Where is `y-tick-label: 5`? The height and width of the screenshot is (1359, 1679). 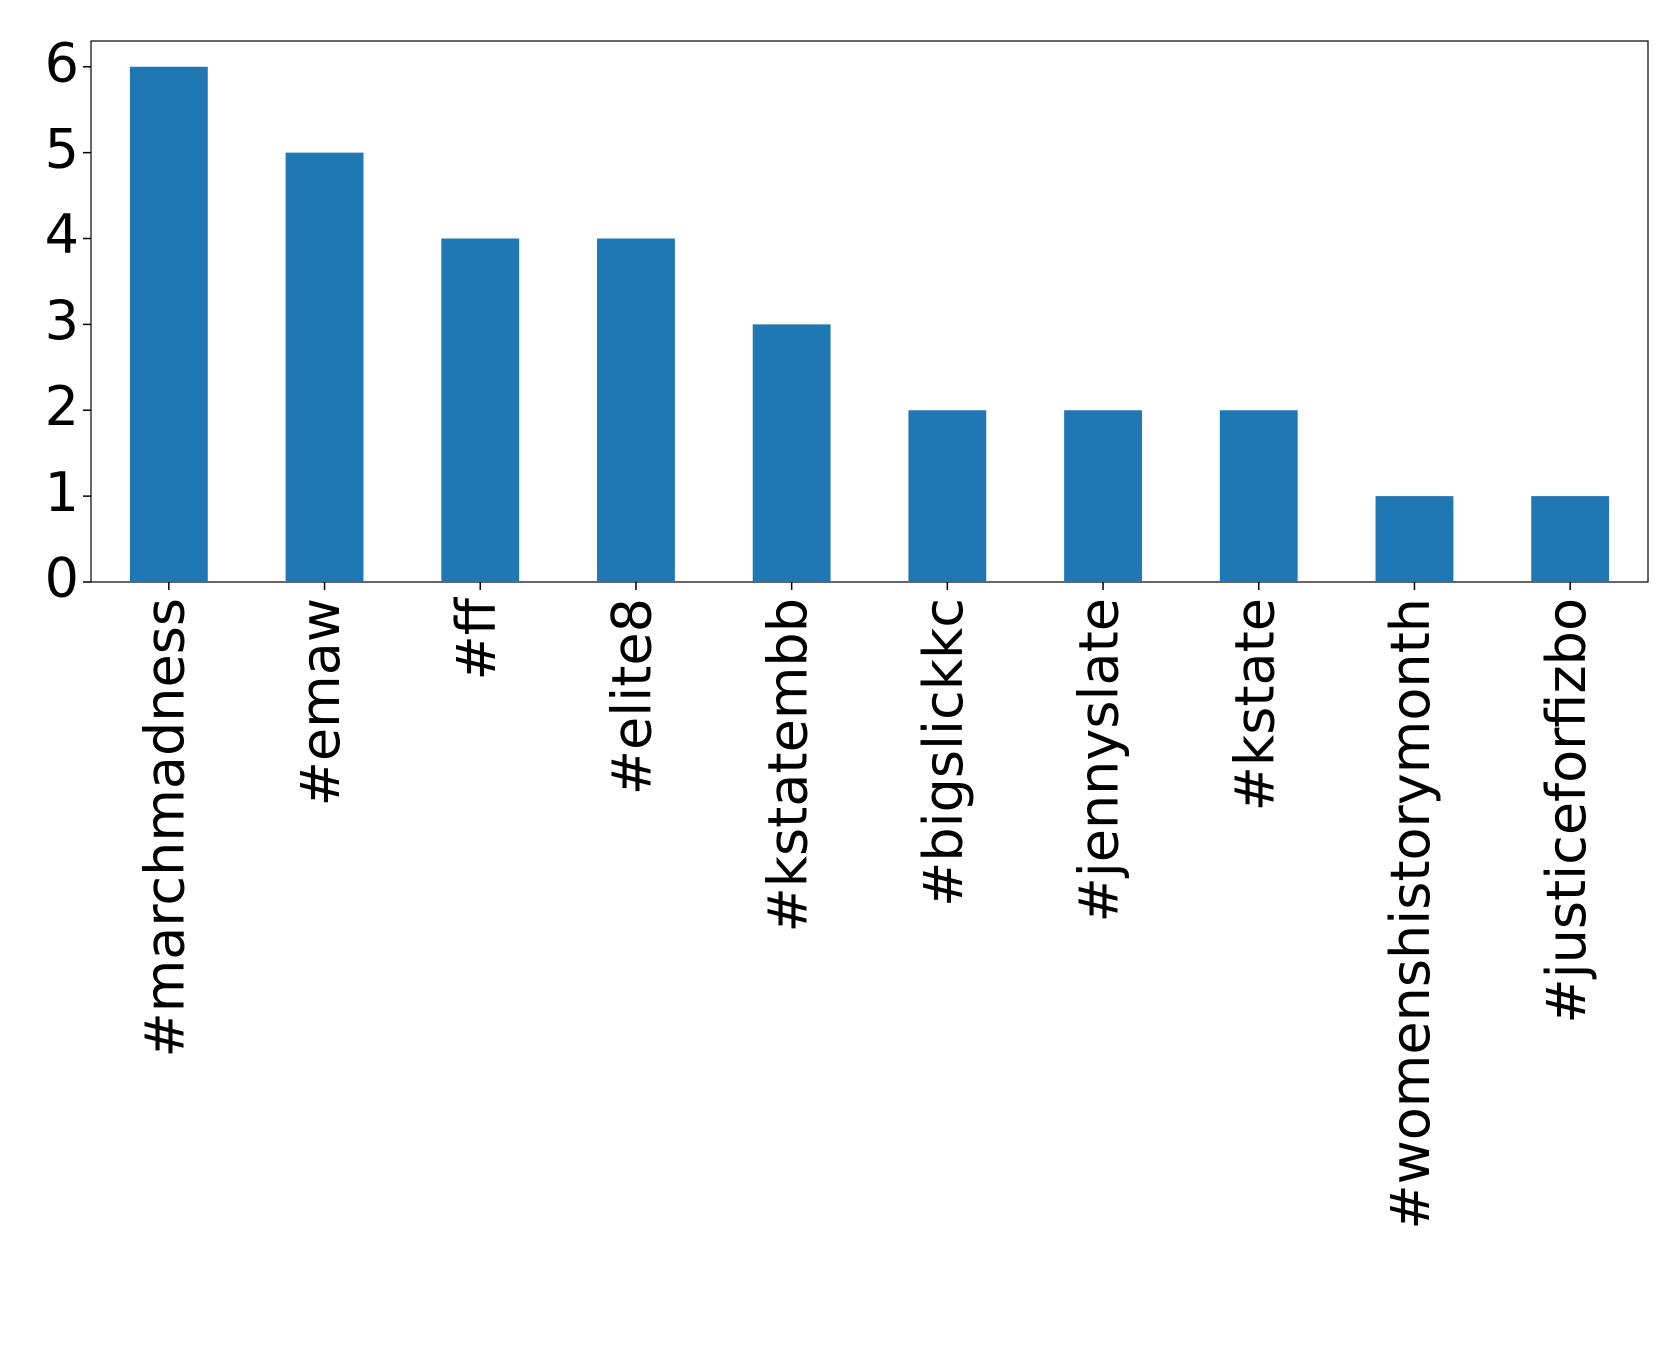 y-tick-label: 5 is located at coordinates (62, 148).